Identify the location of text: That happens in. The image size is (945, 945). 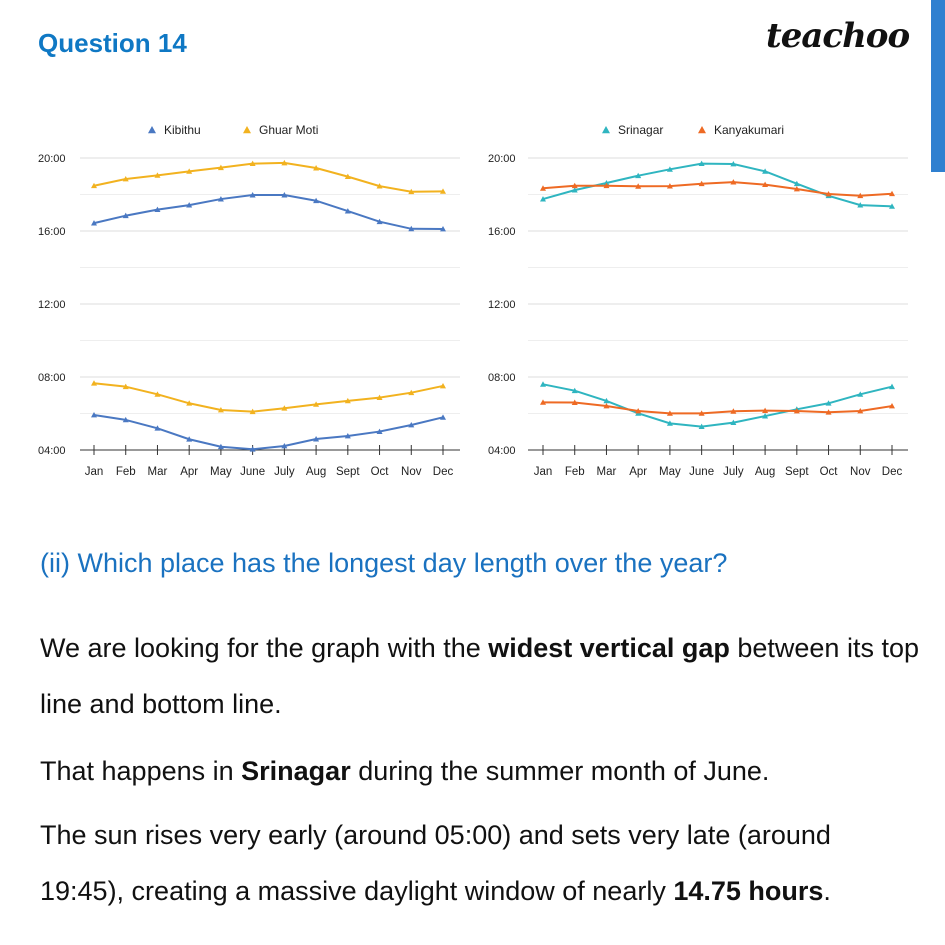
(141, 771).